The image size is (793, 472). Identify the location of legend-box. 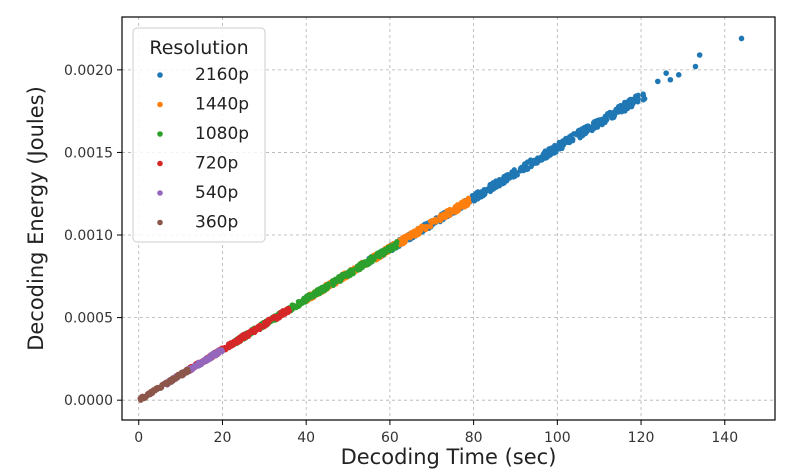
(199, 135).